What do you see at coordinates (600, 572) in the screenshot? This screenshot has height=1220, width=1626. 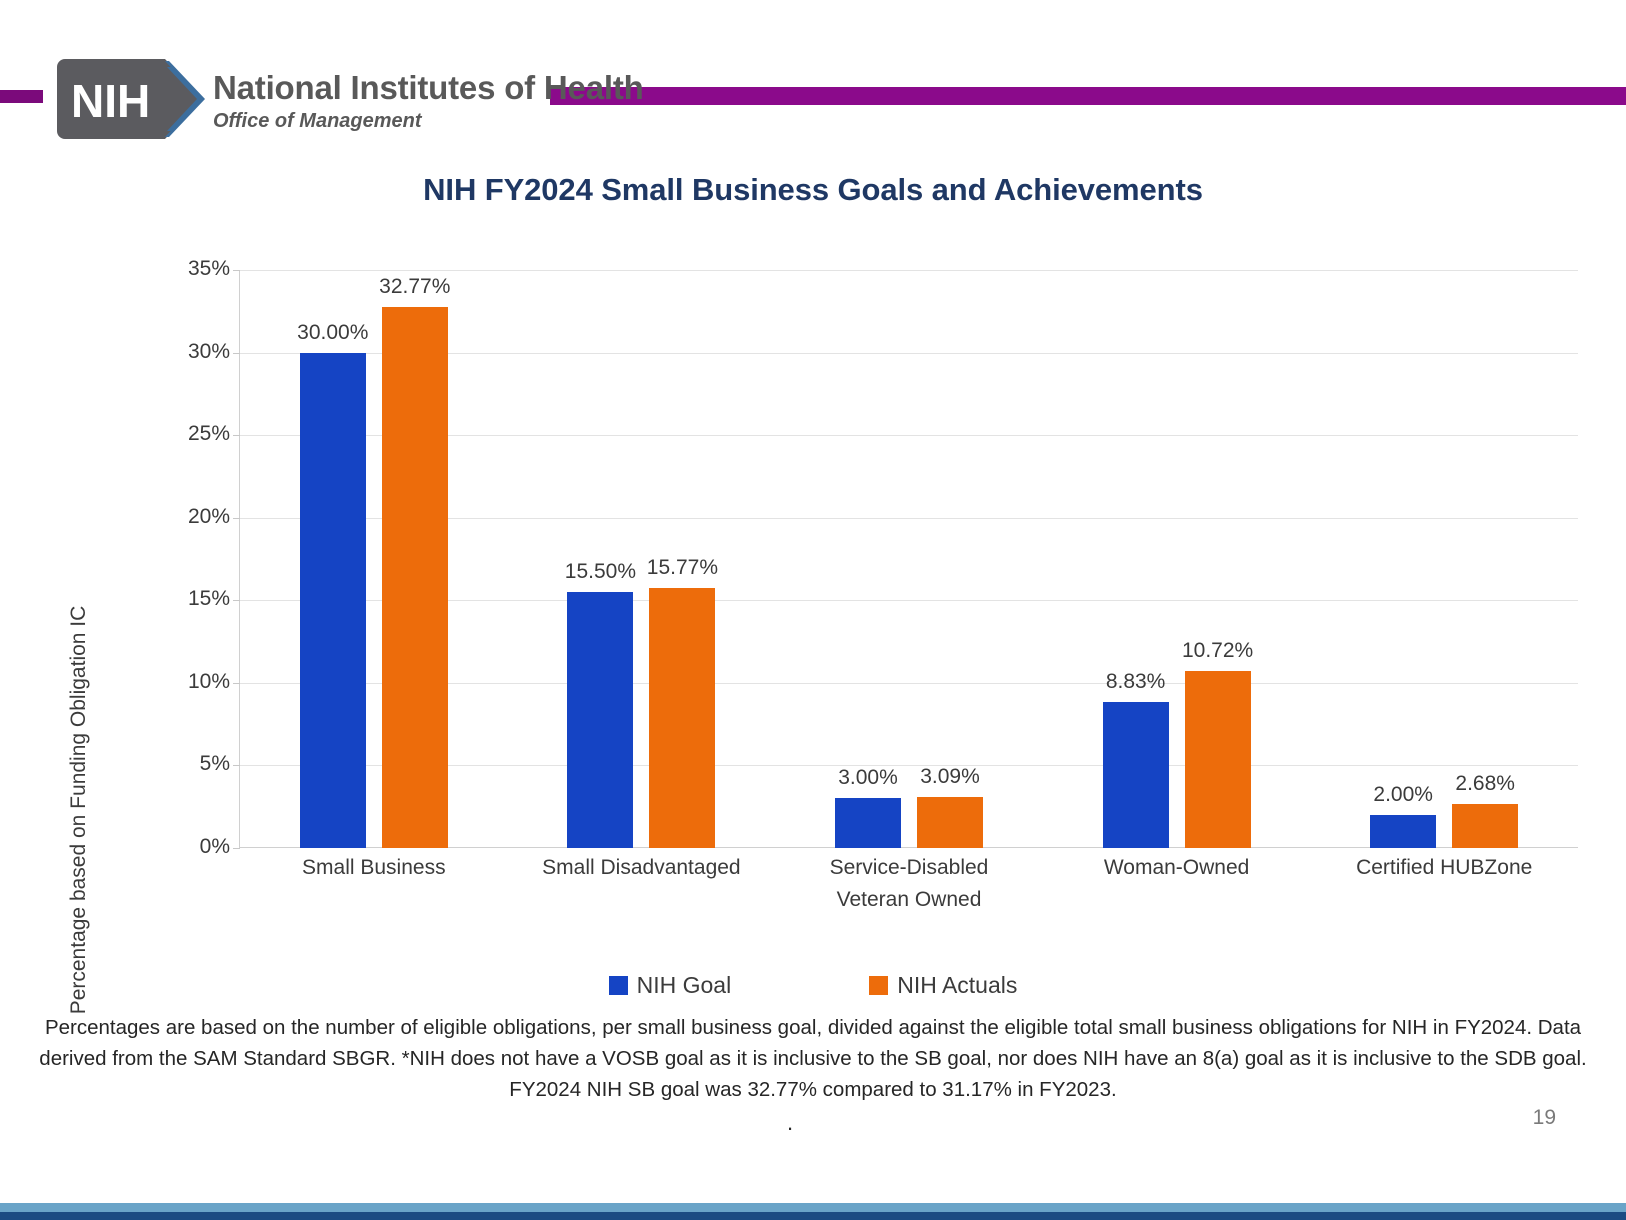 I see `bar-value-label: 15.50%` at bounding box center [600, 572].